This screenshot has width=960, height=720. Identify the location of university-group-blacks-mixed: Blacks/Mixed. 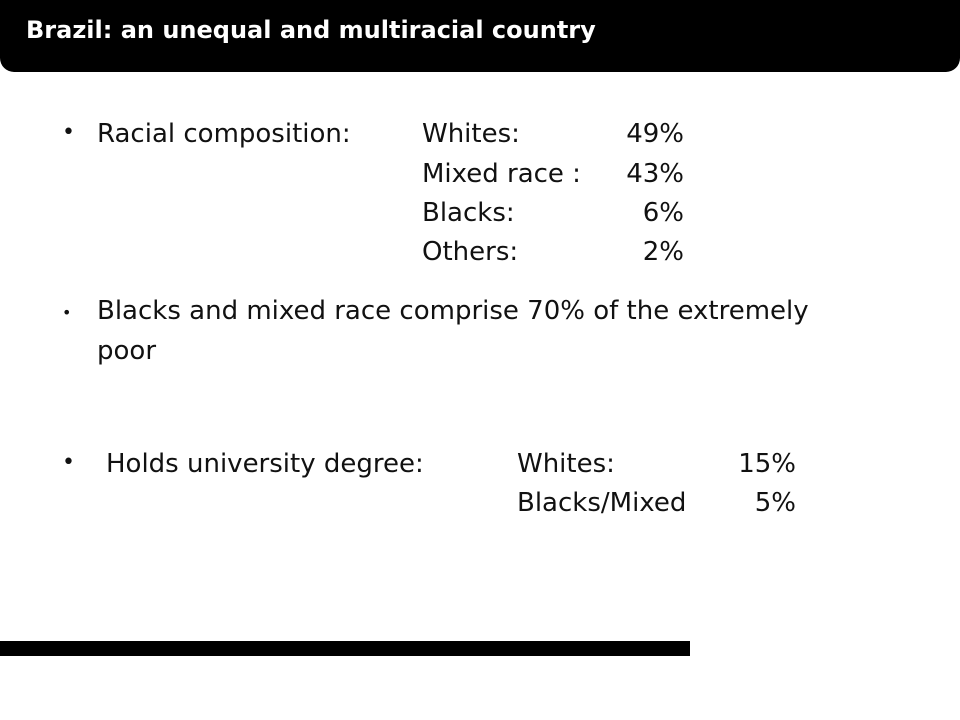
(602, 503).